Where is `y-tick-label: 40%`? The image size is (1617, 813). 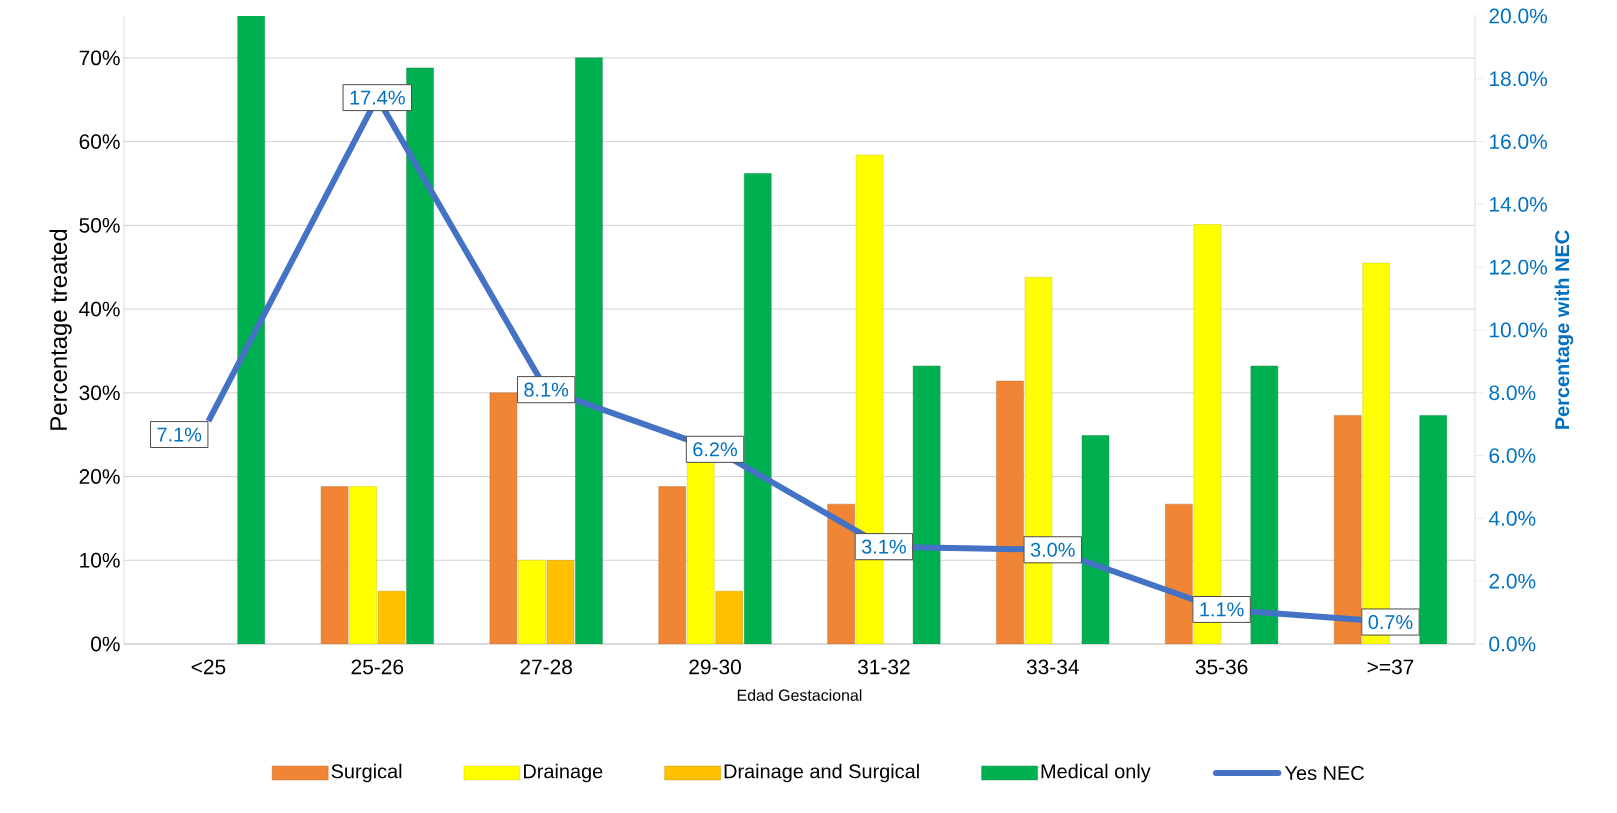 y-tick-label: 40% is located at coordinates (99, 309).